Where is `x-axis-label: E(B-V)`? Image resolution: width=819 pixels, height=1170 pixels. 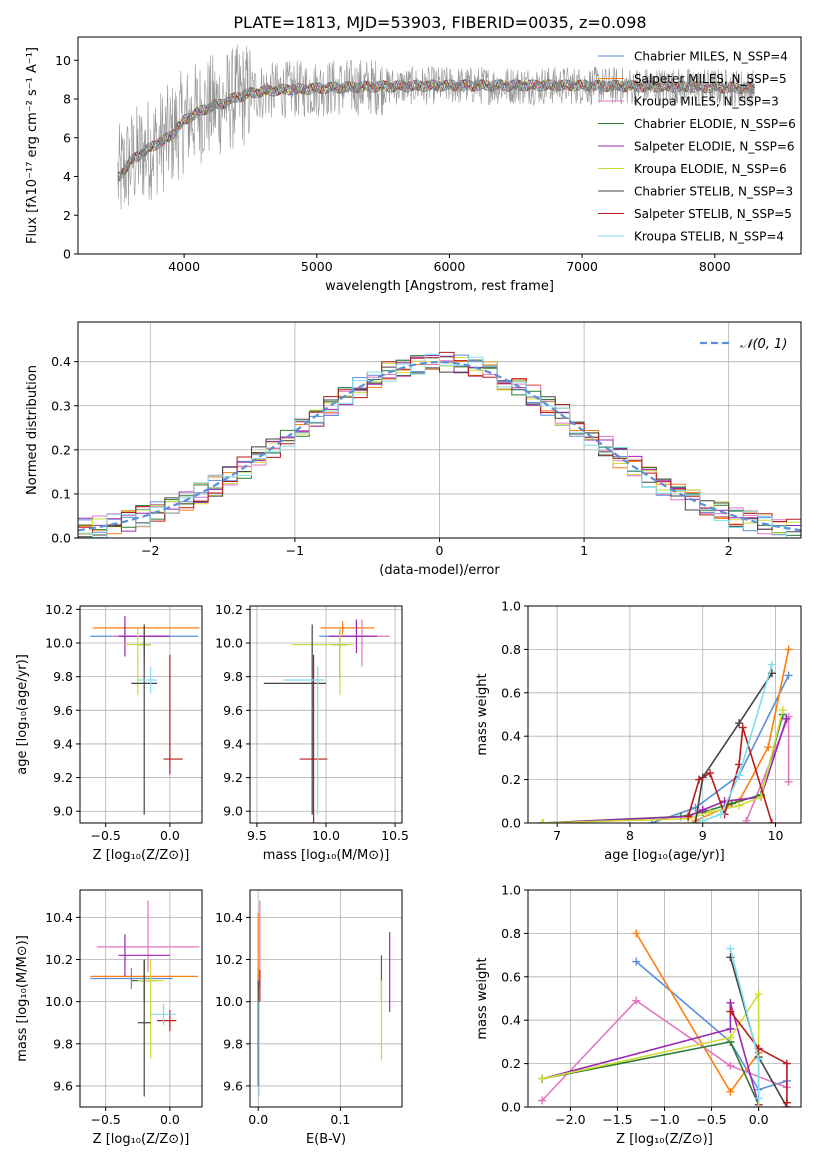 x-axis-label: E(B-V) is located at coordinates (326, 1139).